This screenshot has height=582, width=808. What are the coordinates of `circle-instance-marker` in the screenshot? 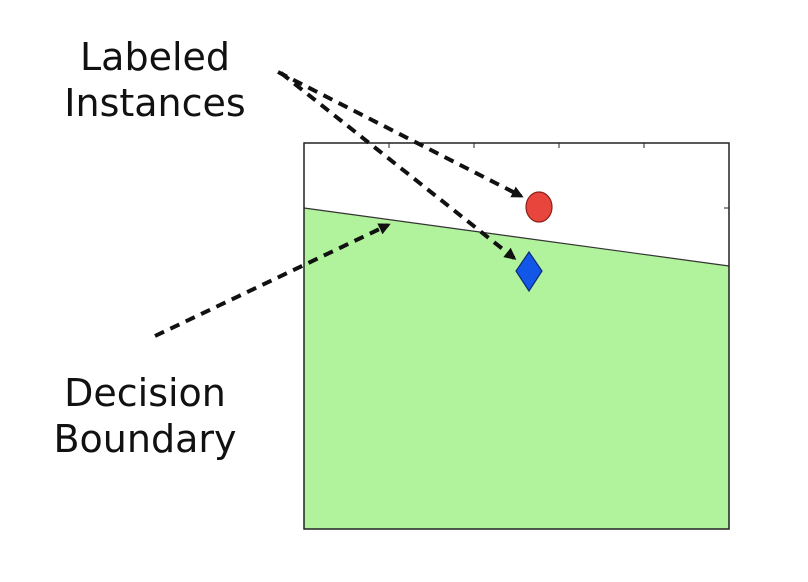 It's located at (539, 207).